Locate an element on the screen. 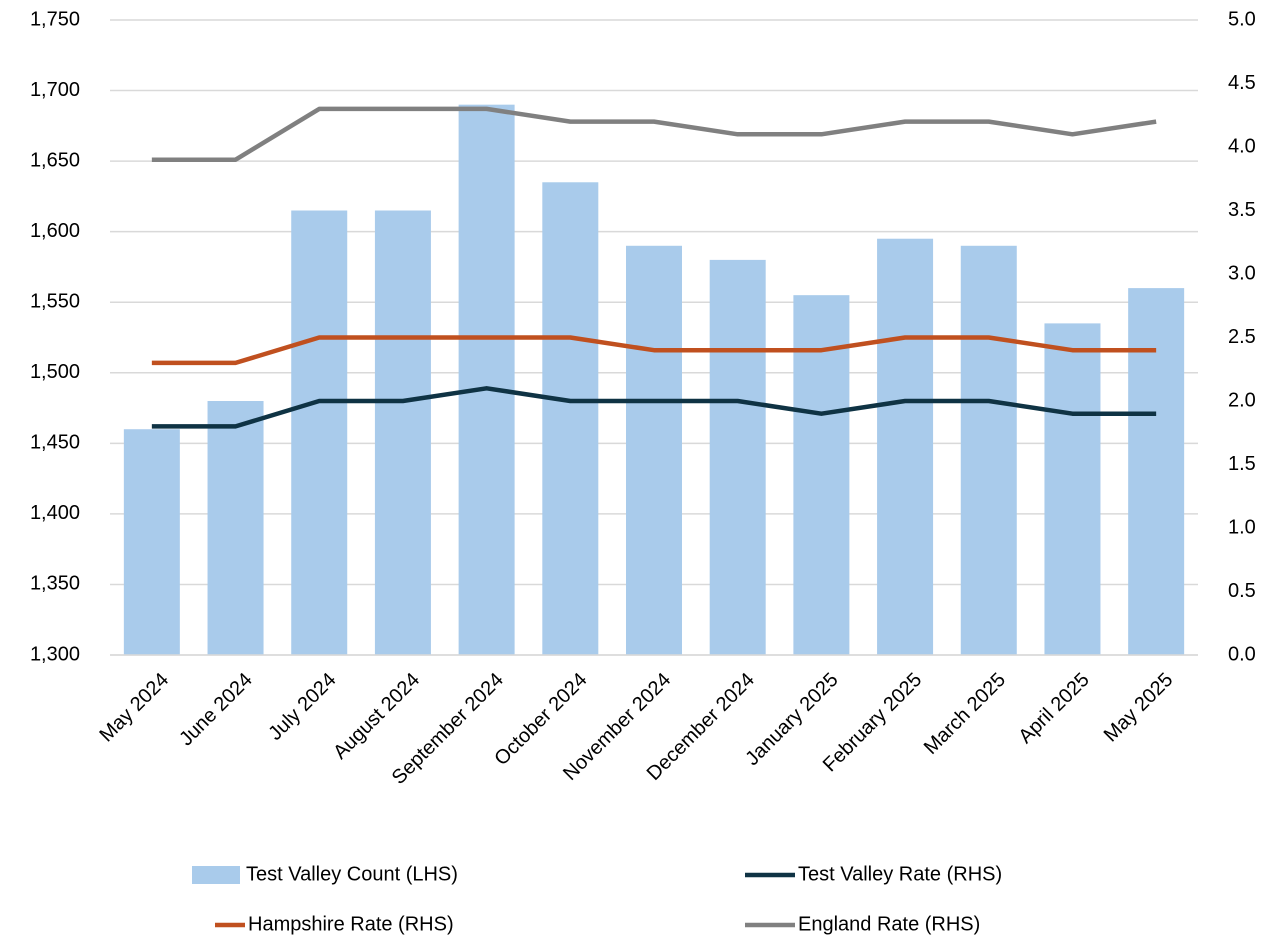  y2-tick-label: 4.5 is located at coordinates (1242, 83).